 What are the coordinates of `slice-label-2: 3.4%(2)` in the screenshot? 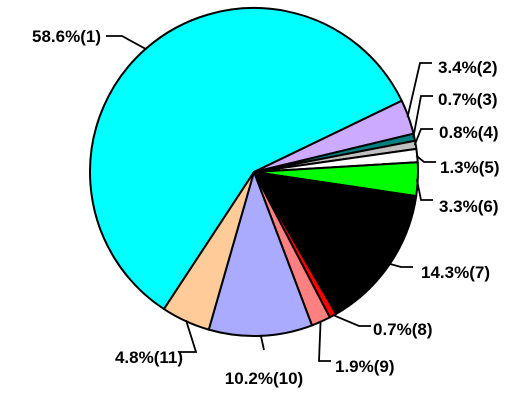 It's located at (468, 67).